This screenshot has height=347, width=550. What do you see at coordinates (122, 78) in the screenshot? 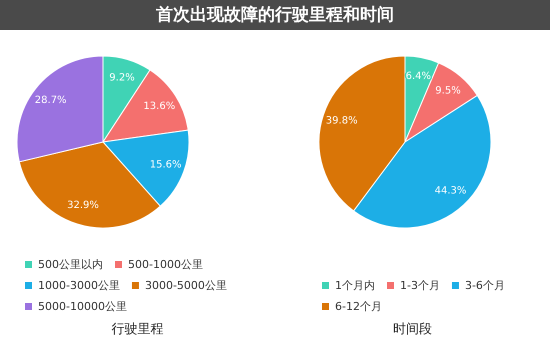
I see `data-label: 9.2%` at bounding box center [122, 78].